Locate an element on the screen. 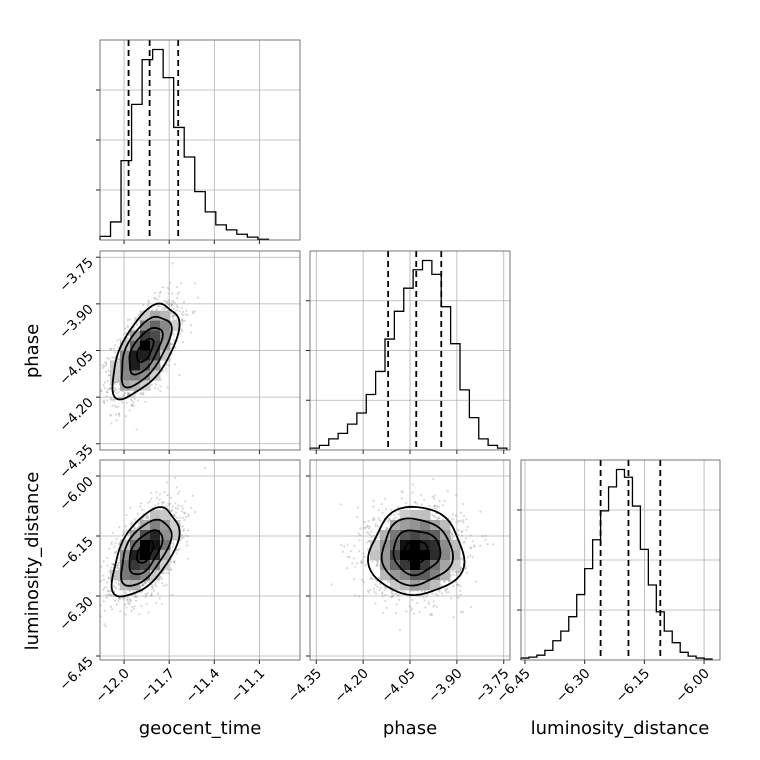 Image resolution: width=760 pixels, height=760 pixels. hist-phase-frame is located at coordinates (410, 350).